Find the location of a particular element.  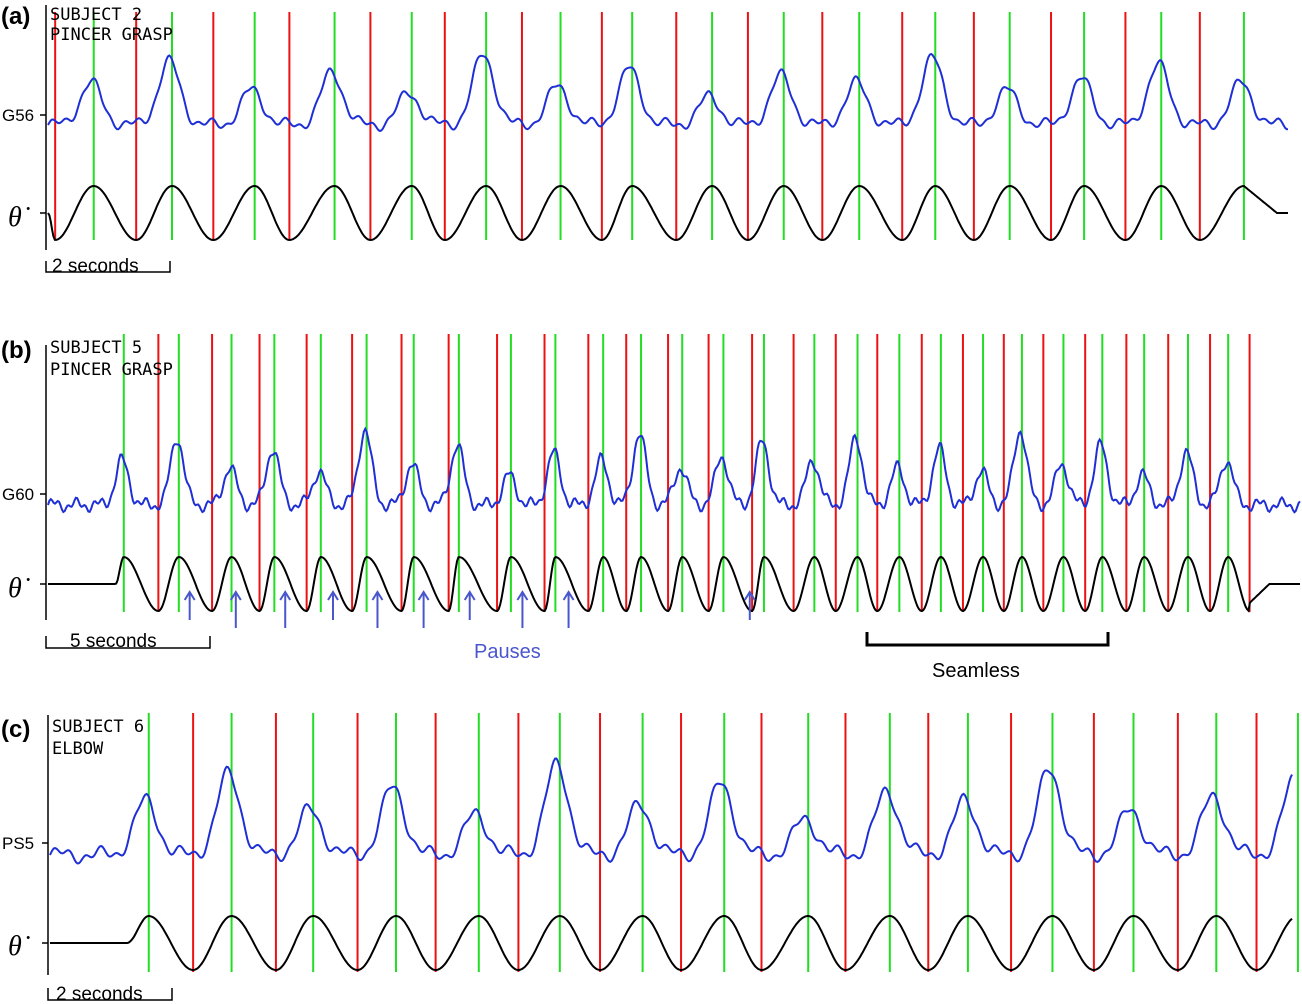

panel-c-emg-label: PS5 is located at coordinates (18, 843).